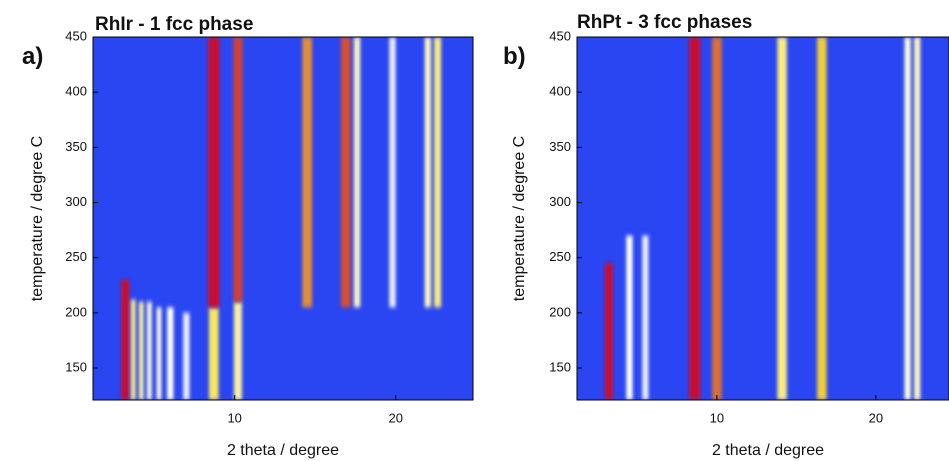 The image size is (949, 461). Describe the element at coordinates (664, 22) in the screenshot. I see `chart-title: RhPt - 3 fcc phases` at that location.